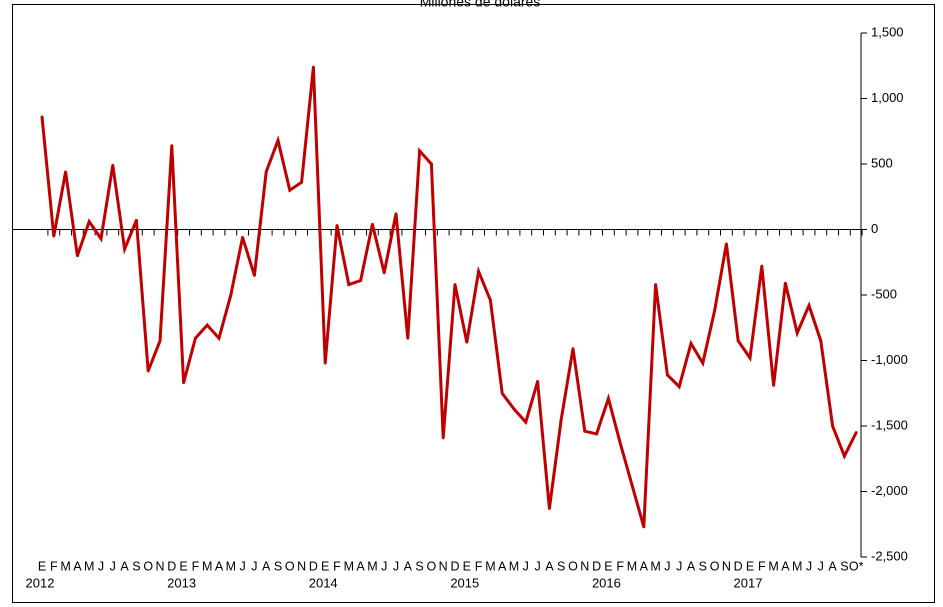 This screenshot has width=943, height=607. Describe the element at coordinates (889, 490) in the screenshot. I see `y-tick-label: -2,000` at that location.